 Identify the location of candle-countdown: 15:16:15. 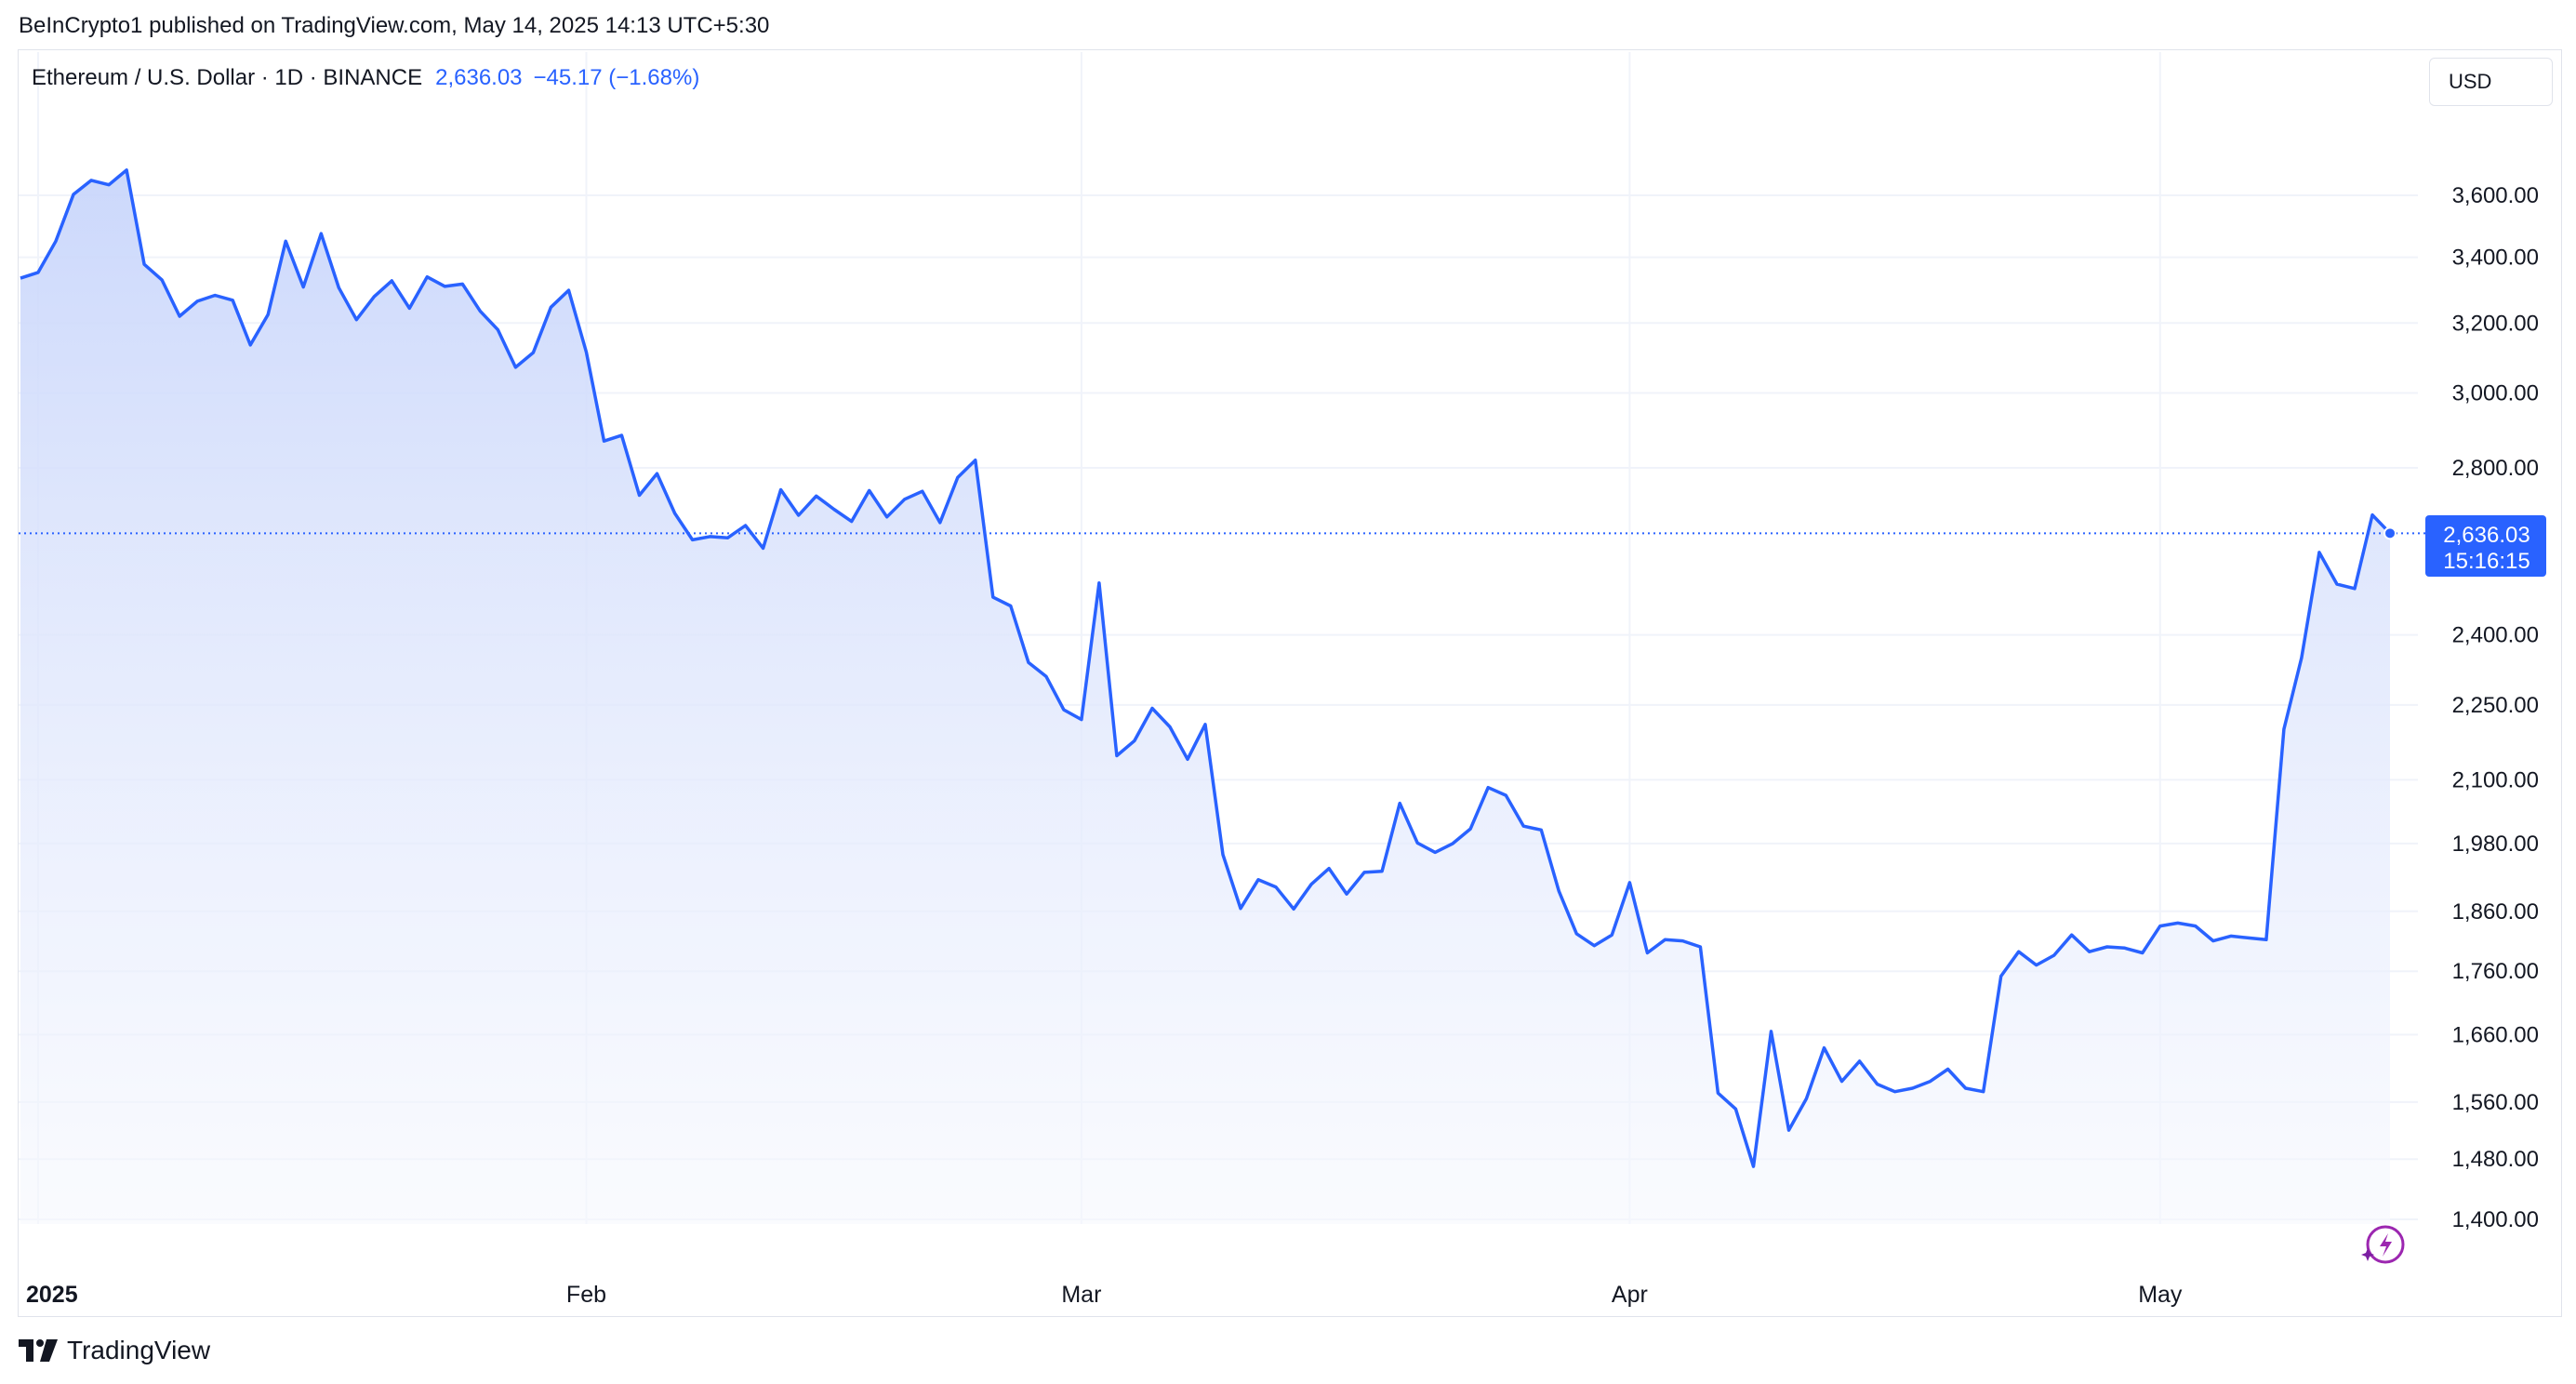
(2486, 561).